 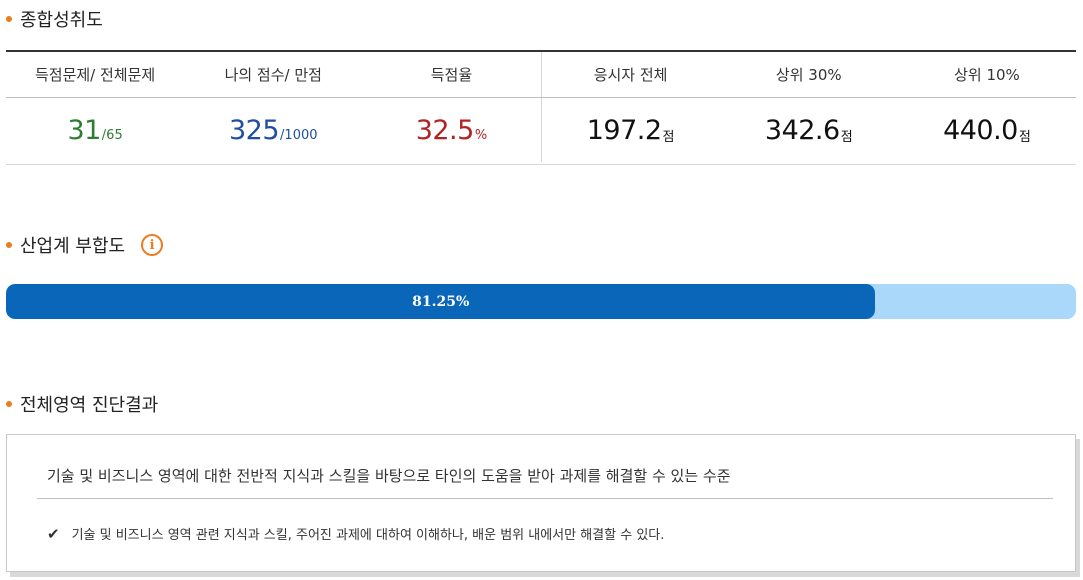 What do you see at coordinates (451, 75) in the screenshot?
I see `header-rate: 득점율` at bounding box center [451, 75].